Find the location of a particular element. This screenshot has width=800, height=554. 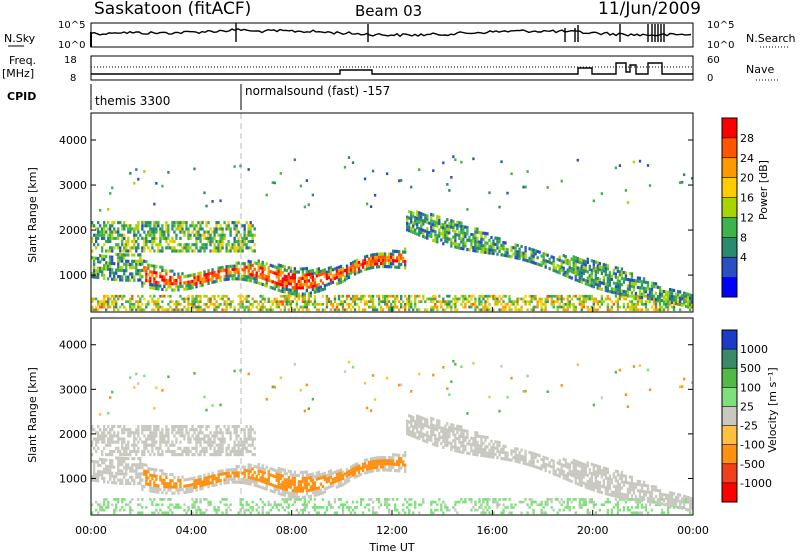

y-tick-label: 1000 is located at coordinates (73, 275).